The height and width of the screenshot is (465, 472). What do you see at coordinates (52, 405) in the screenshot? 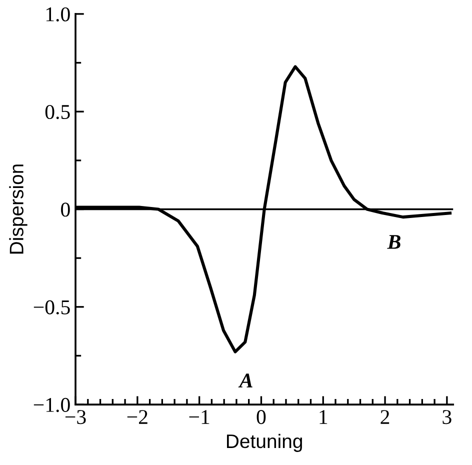
I see `y-tick-label: −1.0` at bounding box center [52, 405].